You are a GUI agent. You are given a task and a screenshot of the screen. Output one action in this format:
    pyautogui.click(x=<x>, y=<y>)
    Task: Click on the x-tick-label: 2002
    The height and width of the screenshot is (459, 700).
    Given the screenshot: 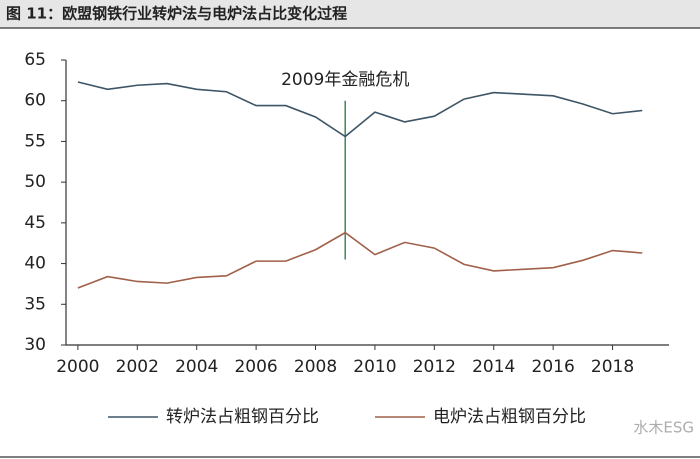 What is the action you would take?
    pyautogui.click(x=137, y=367)
    